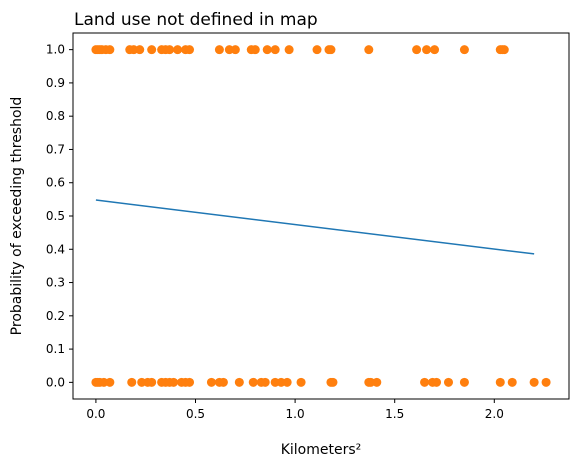 The image size is (579, 472). I want to click on x-tick-label: 0.5, so click(195, 414).